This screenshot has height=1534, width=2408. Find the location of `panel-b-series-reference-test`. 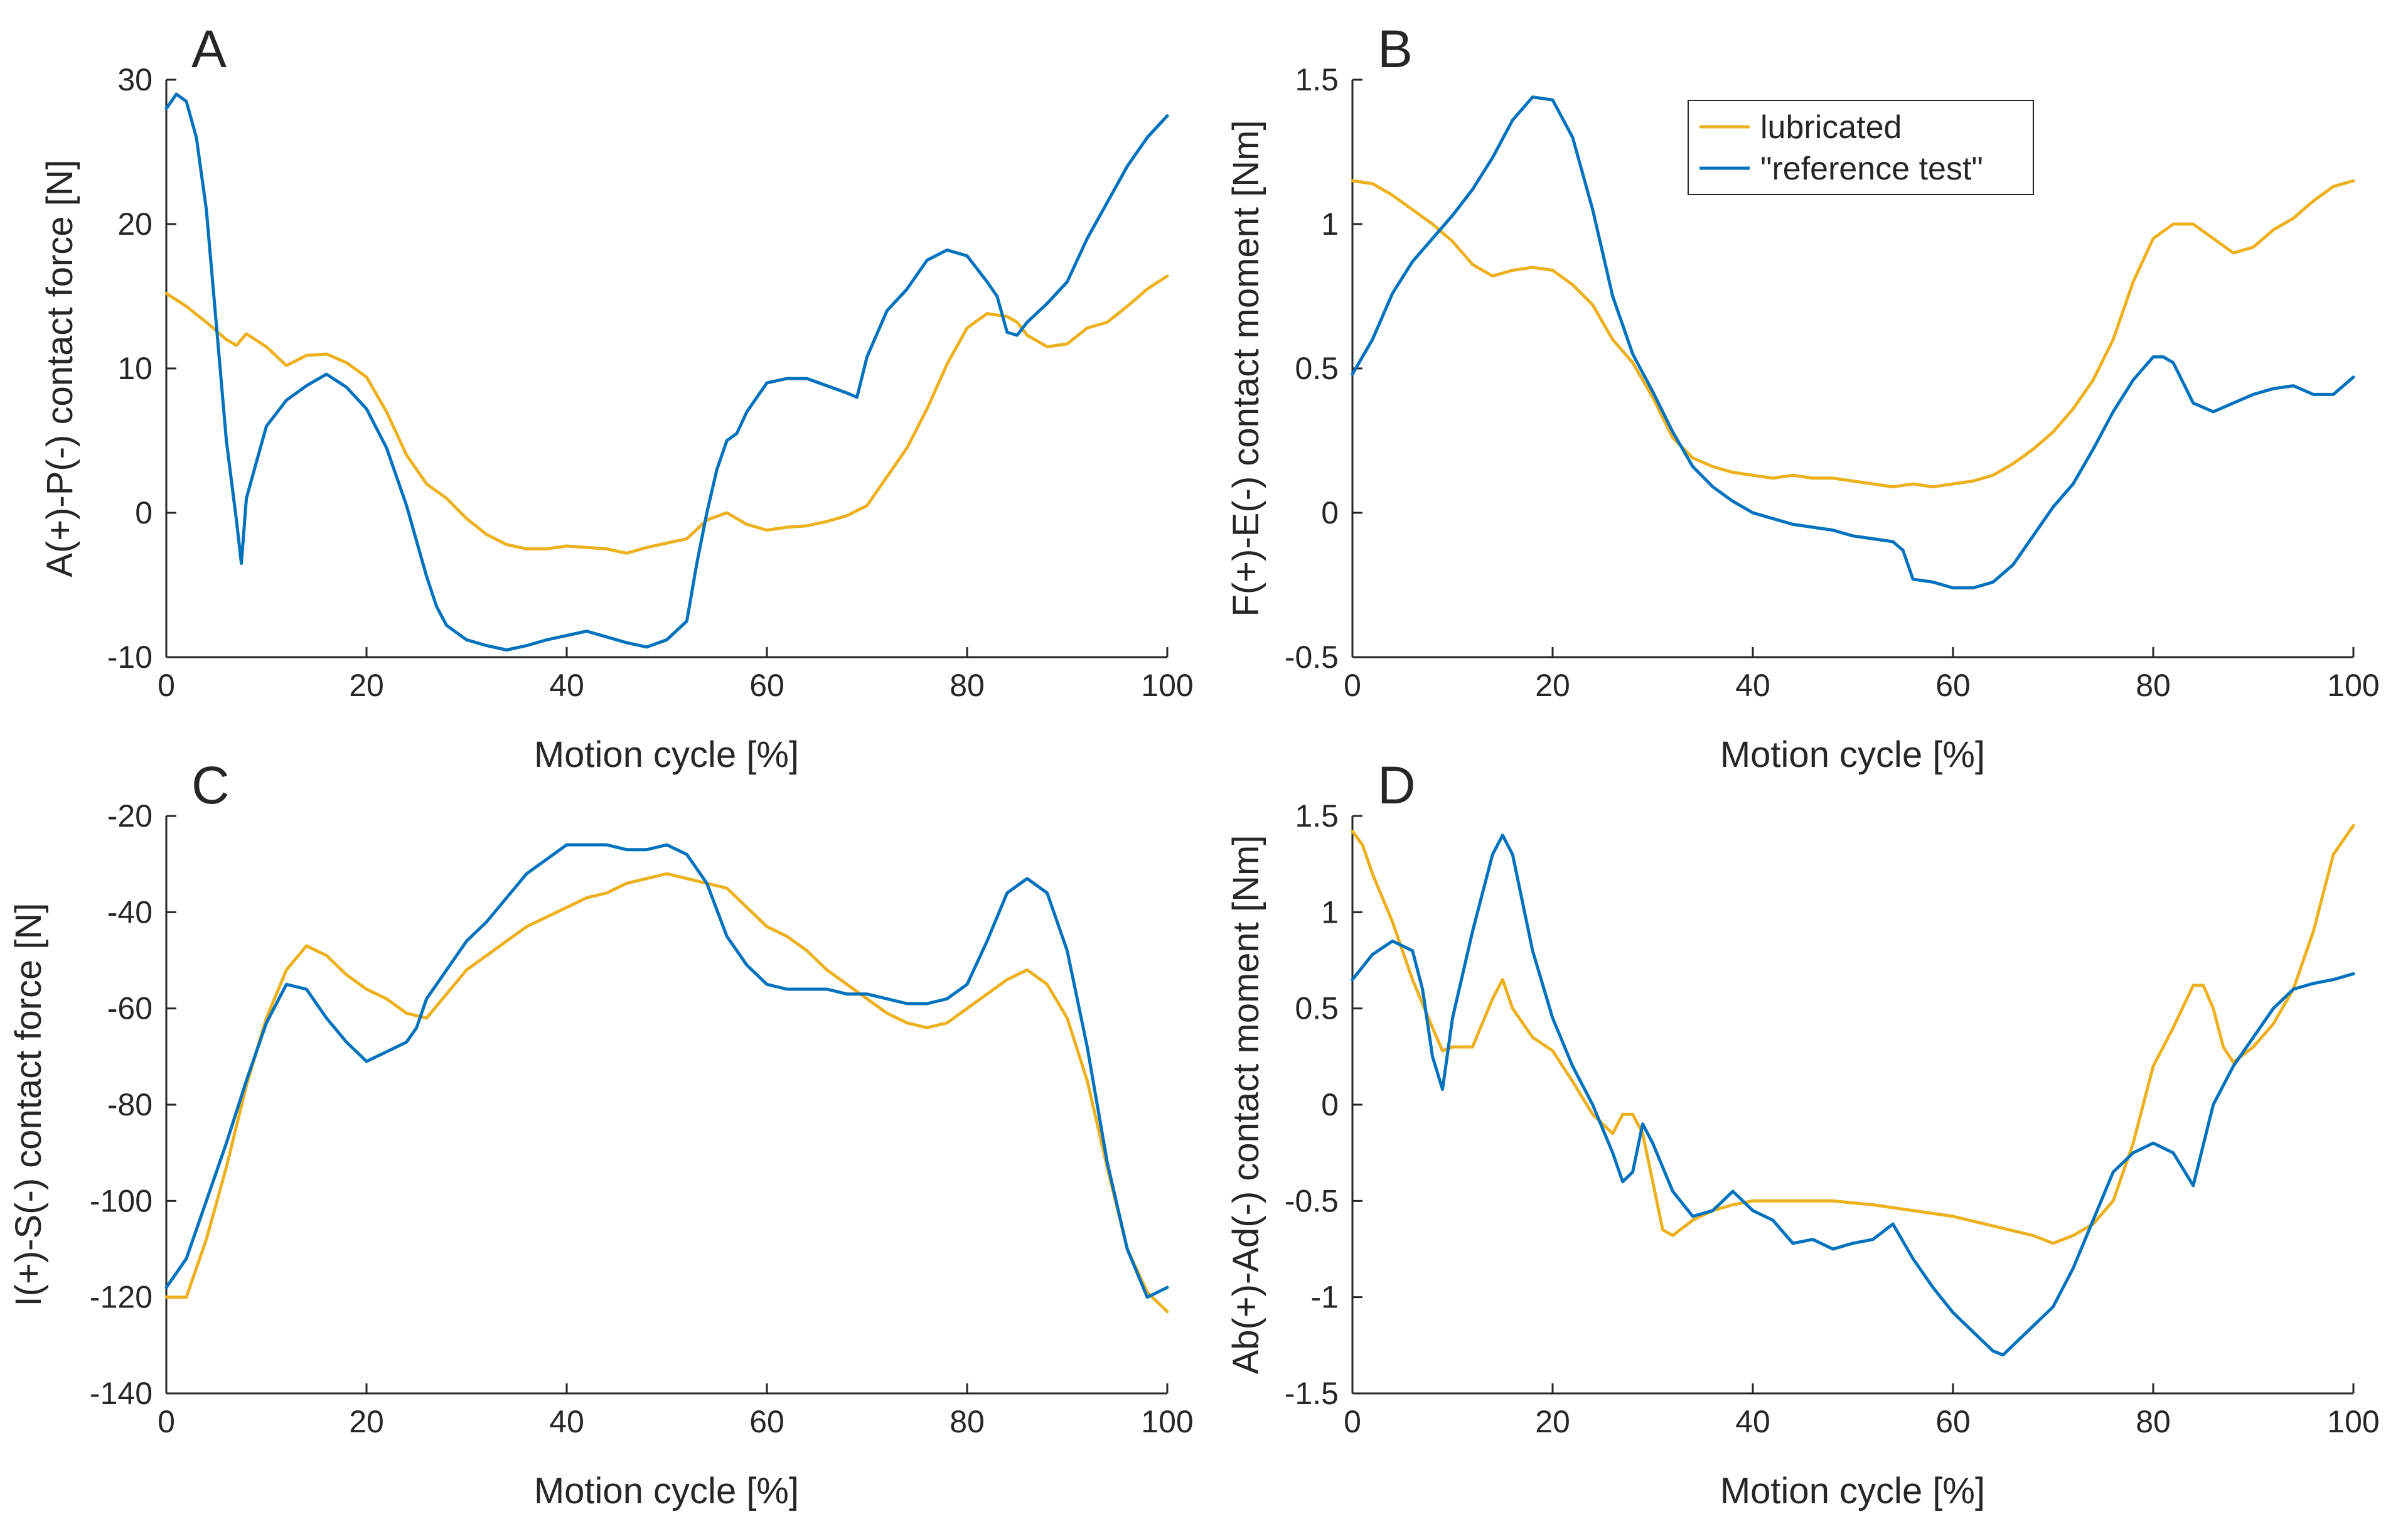

panel-b-series-reference-test is located at coordinates (1853, 342).